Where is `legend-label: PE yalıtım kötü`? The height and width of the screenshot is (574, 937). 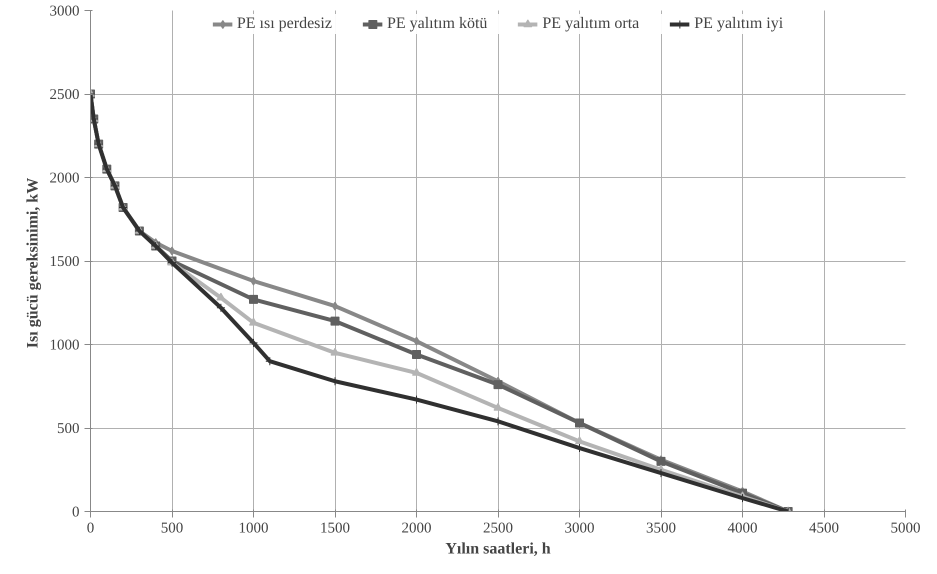 legend-label: PE yalıtım kötü is located at coordinates (437, 24).